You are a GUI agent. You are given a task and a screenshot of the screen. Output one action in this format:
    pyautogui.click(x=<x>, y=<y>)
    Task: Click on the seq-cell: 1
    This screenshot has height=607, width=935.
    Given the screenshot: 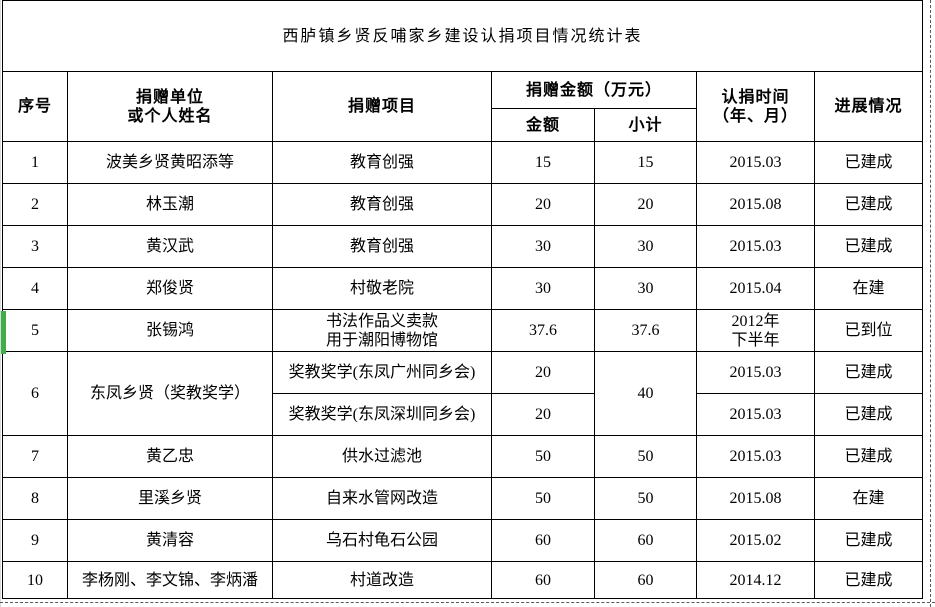 What is the action you would take?
    pyautogui.click(x=35, y=162)
    